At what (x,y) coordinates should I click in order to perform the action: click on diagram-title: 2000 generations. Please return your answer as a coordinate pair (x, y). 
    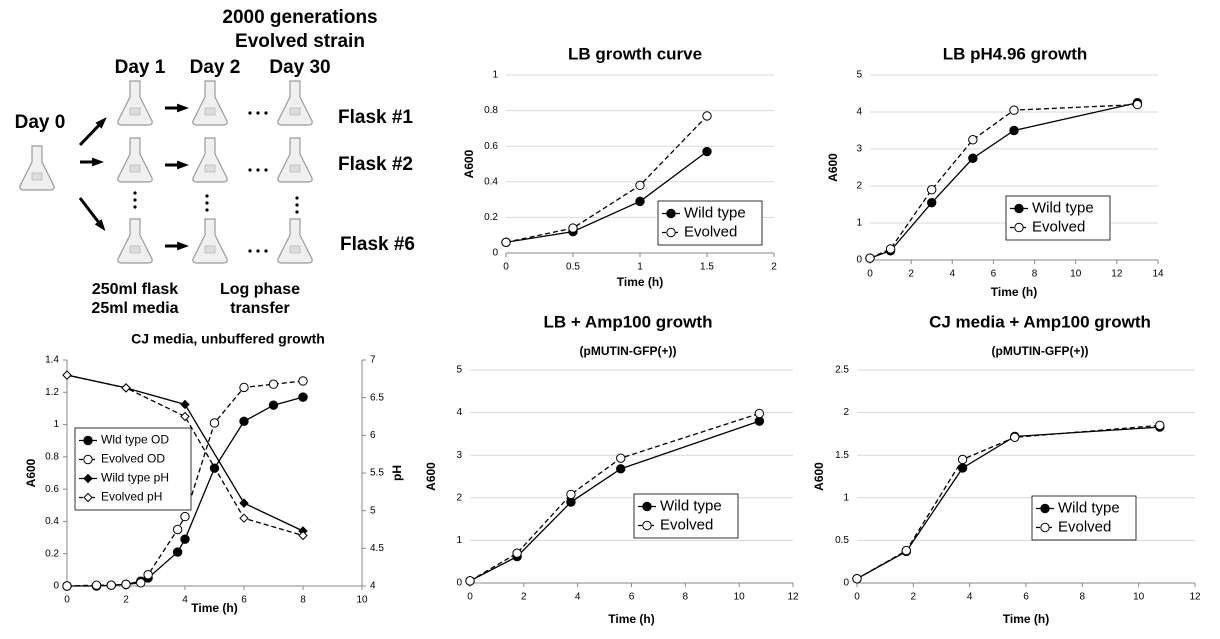
    Looking at the image, I should click on (299, 17).